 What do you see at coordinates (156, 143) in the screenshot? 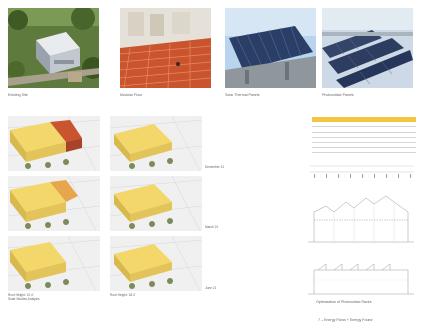
I see `solar-study-right-december` at bounding box center [156, 143].